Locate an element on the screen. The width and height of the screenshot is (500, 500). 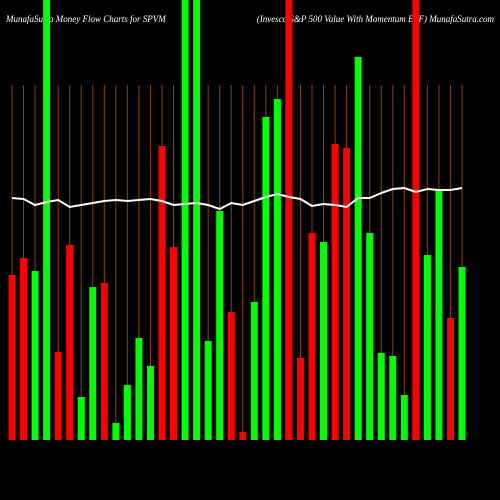
money-flow-line is located at coordinates (237, 198).